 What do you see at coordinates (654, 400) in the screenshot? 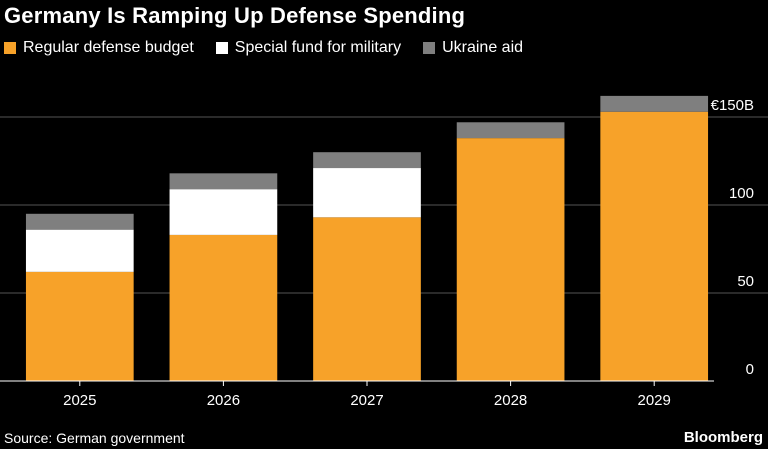
I see `x-tick-label: 2029` at bounding box center [654, 400].